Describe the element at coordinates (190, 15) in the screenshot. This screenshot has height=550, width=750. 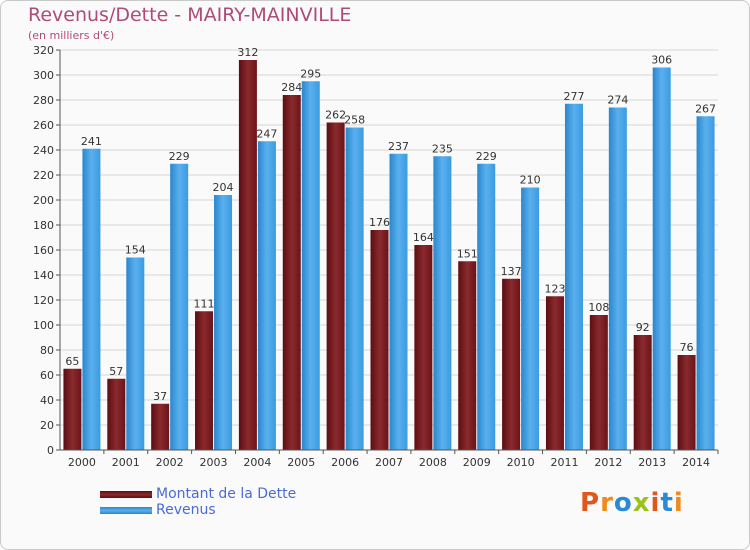
I see `chart-title: Revenus/Dette - MAIRY-MAINVILLE` at that location.